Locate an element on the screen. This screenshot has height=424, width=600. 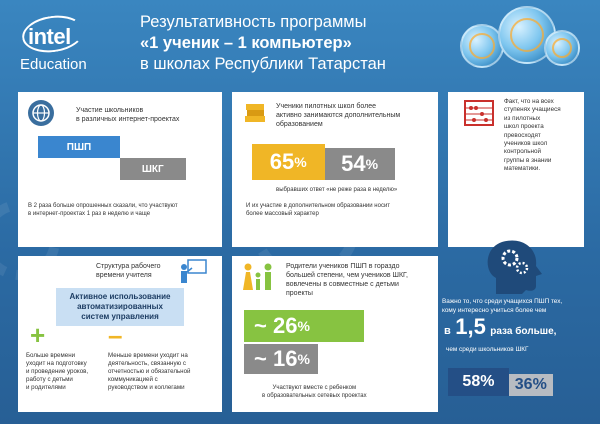
card1-heading-line: Участие школьников is located at coordinates (110, 110).